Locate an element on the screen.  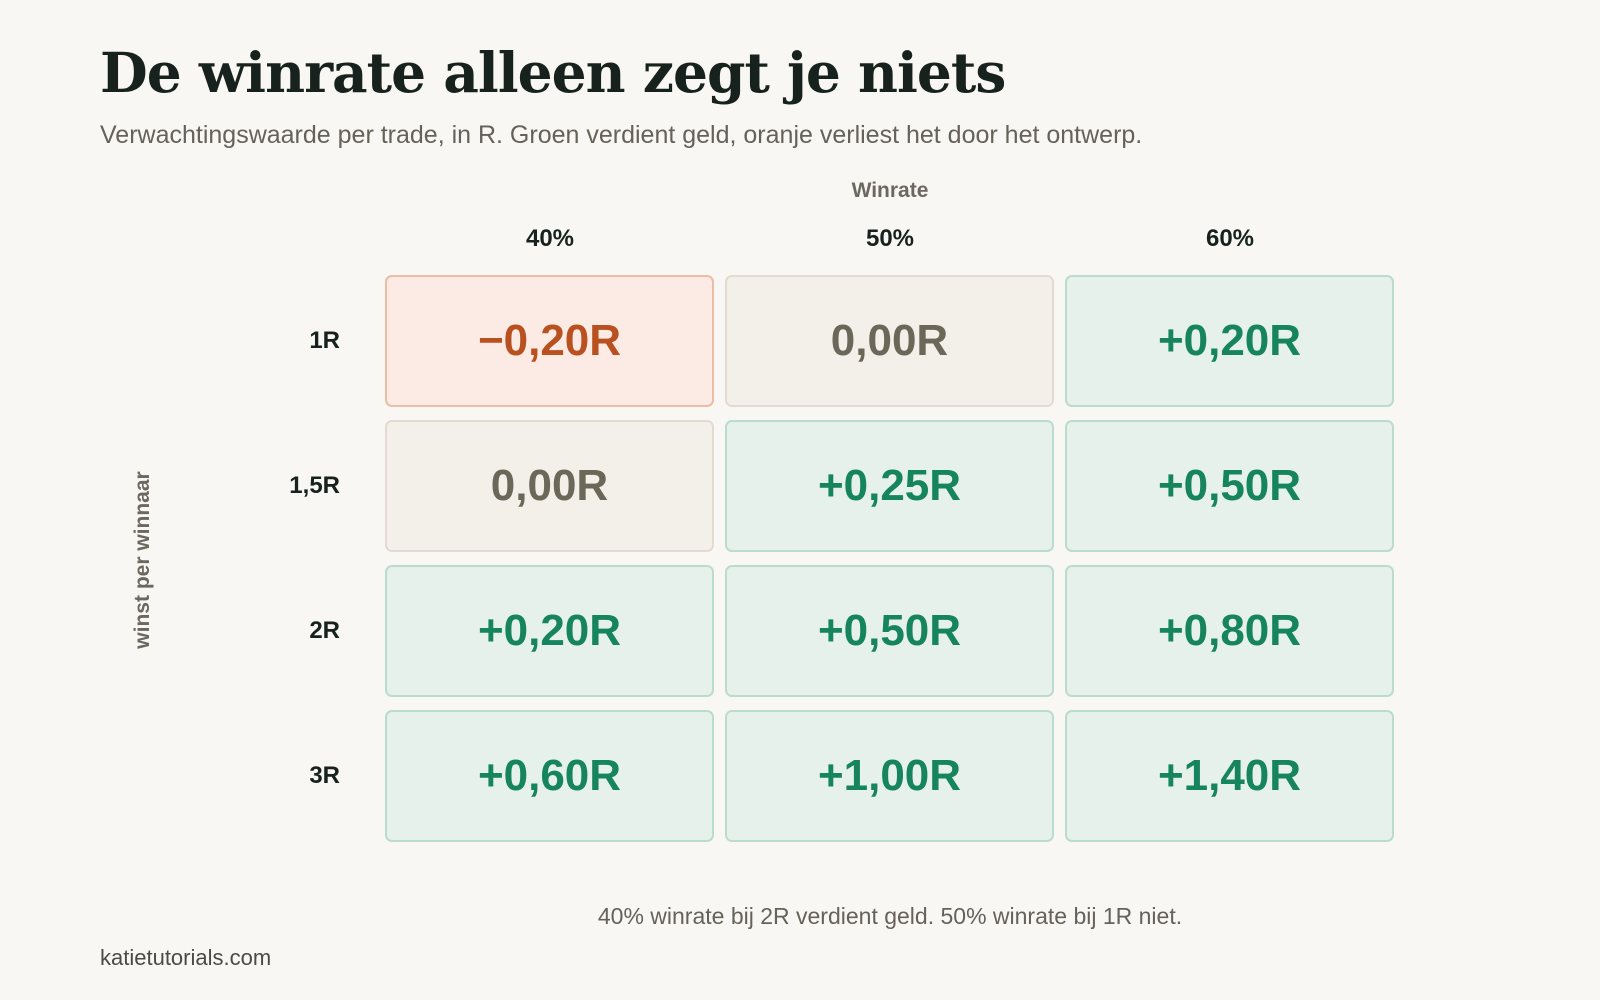
row-header: 1R is located at coordinates (324, 340).